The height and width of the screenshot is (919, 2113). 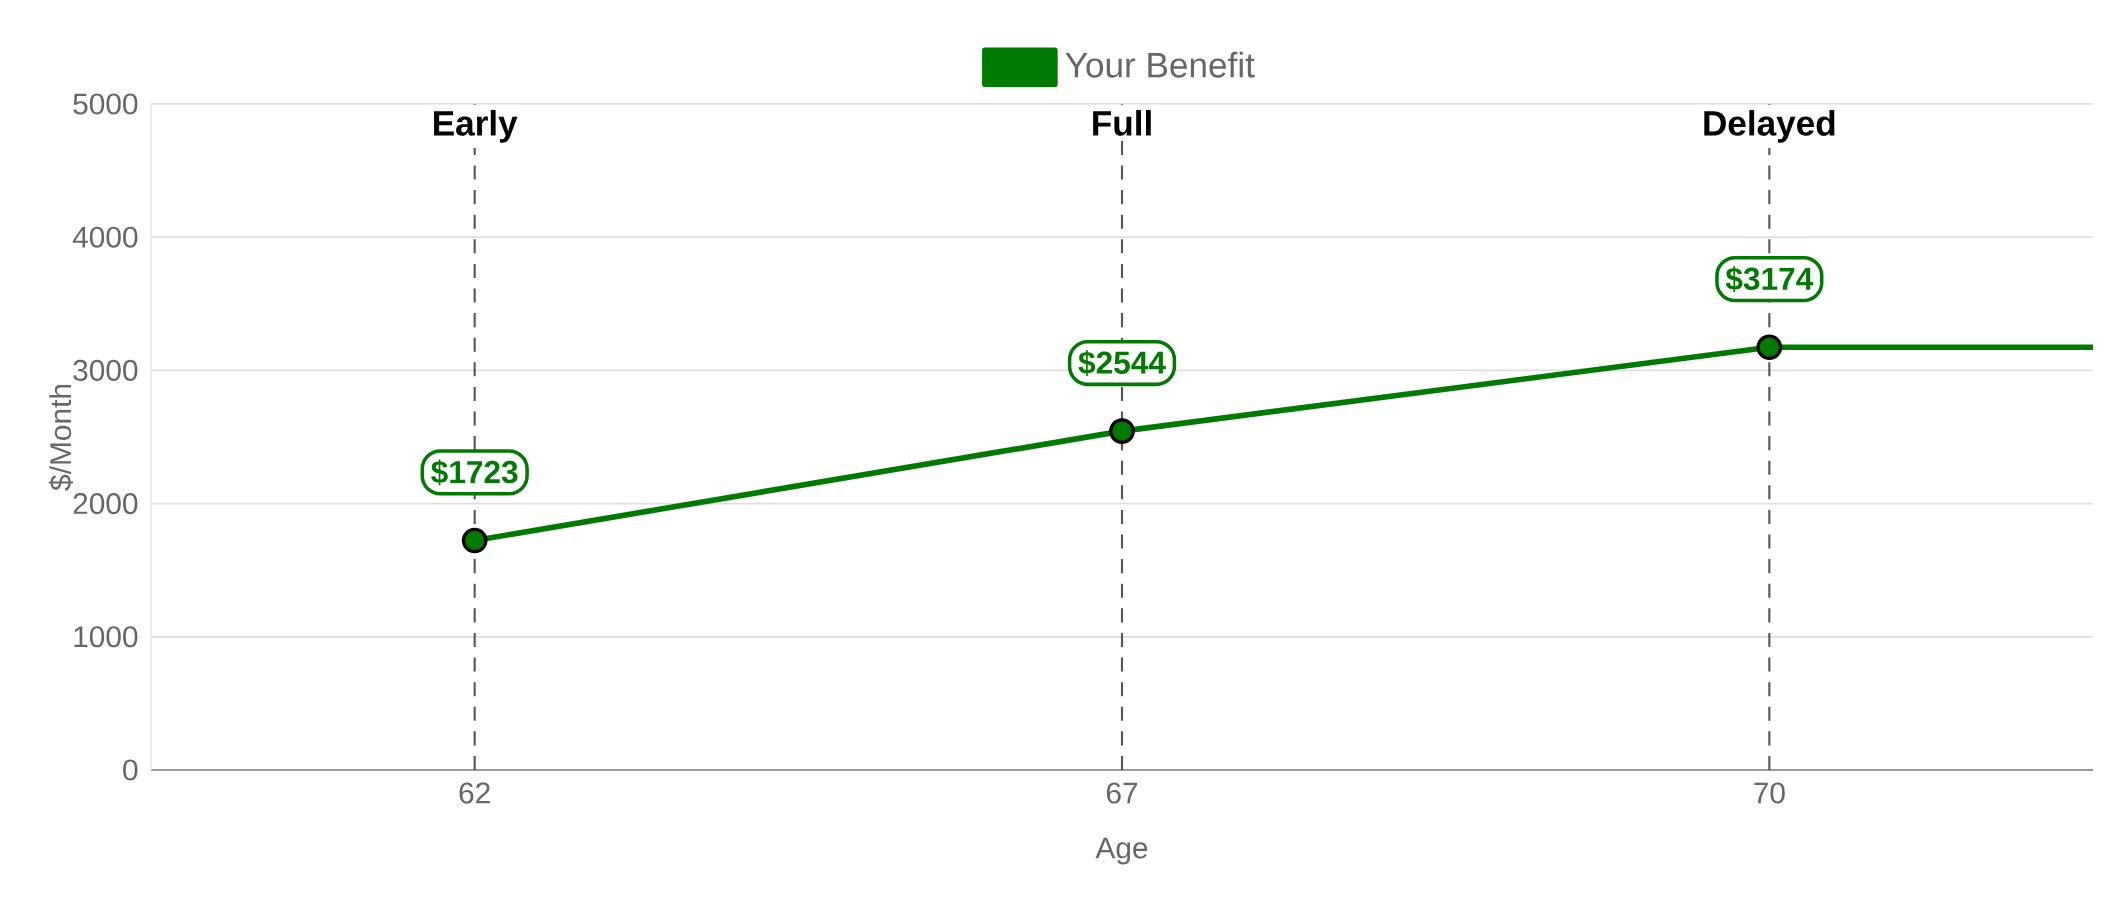 What do you see at coordinates (1121, 851) in the screenshot?
I see `x-axis-title: Age` at bounding box center [1121, 851].